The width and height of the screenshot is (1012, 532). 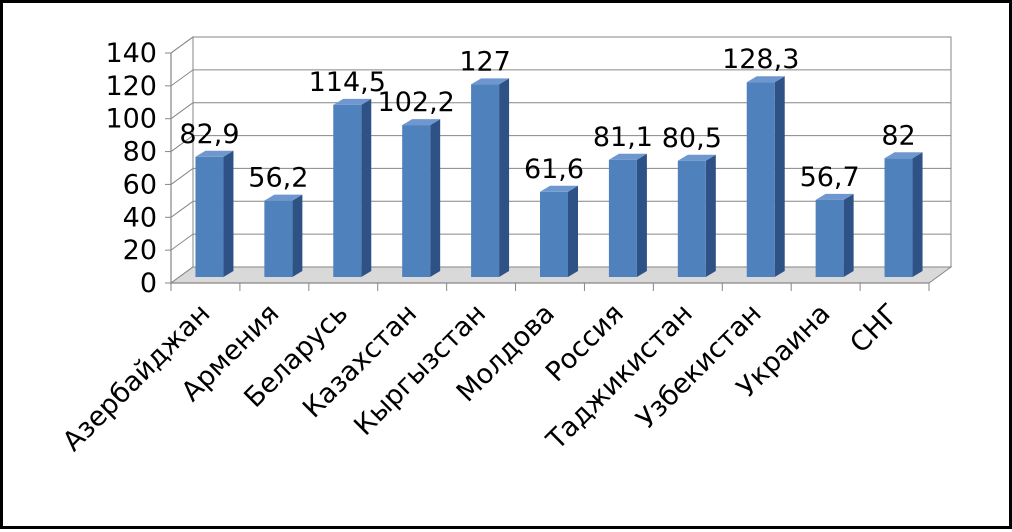 I want to click on y-tick-label: 0, so click(x=148, y=283).